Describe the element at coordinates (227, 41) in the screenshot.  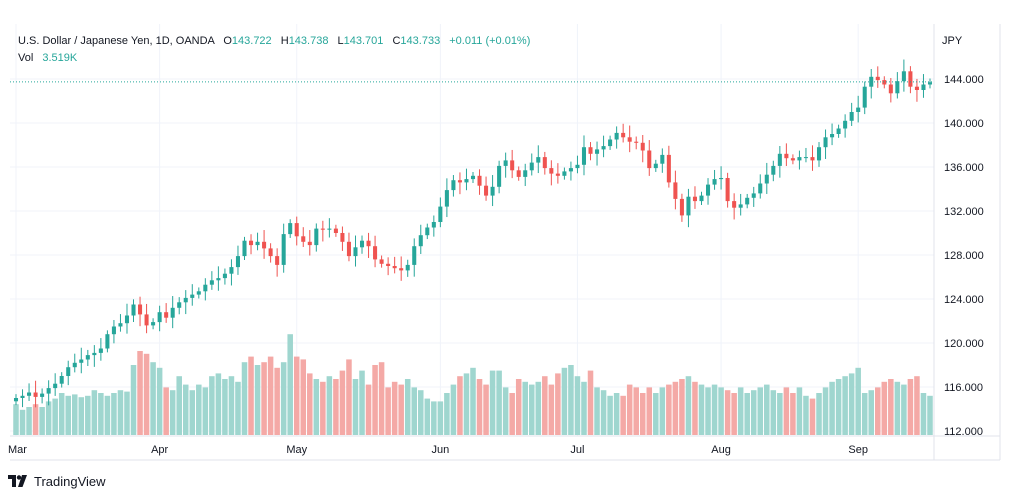
I see `open-label: O` at that location.